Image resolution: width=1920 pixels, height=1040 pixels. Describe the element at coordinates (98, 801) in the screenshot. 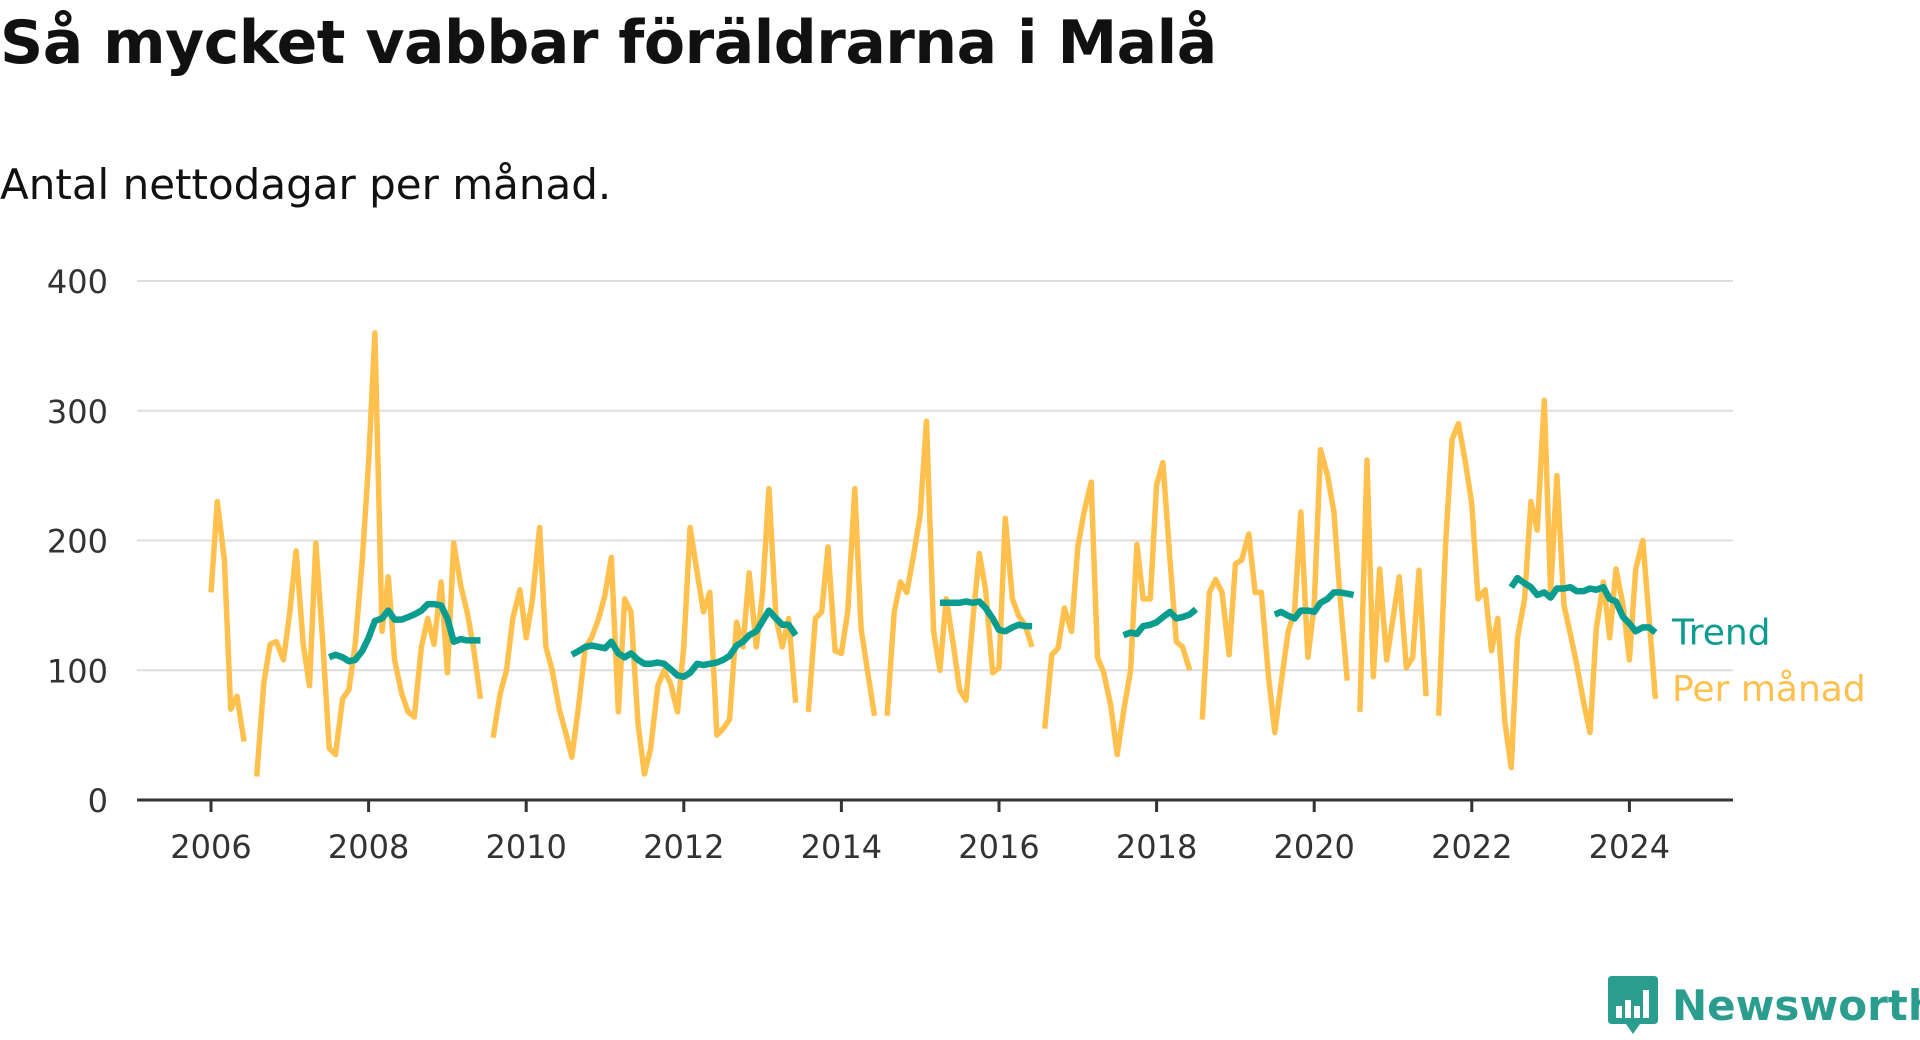

I see `y-tick-label: 0` at that location.